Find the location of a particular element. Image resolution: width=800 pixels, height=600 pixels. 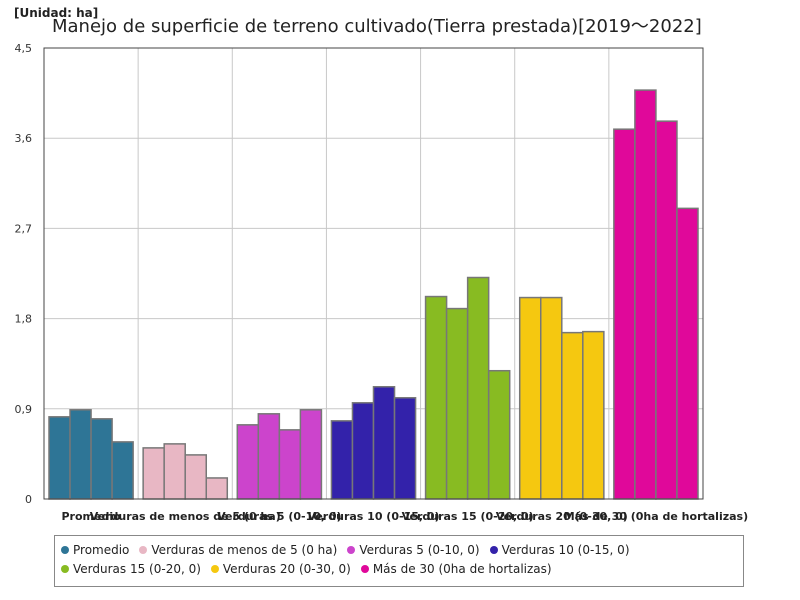

x-tick-label: Verduras 15 (0-20, 0) is located at coordinates (468, 516).